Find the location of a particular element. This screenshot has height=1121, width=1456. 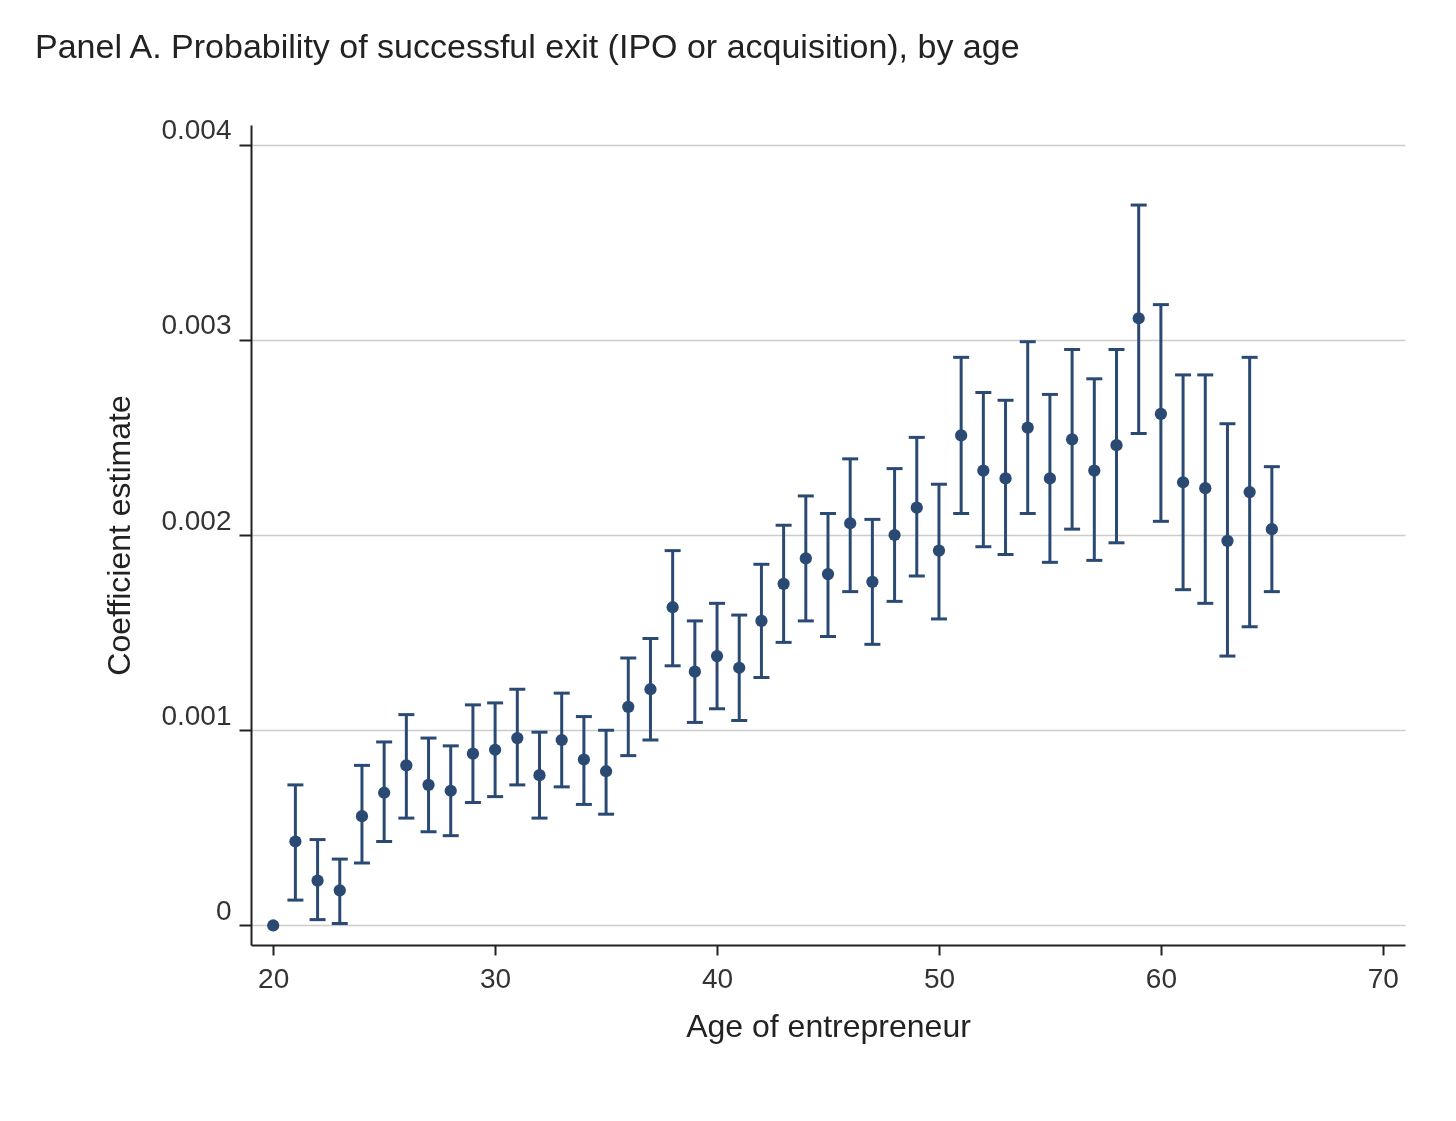

x-tick-label: 20 is located at coordinates (274, 978).